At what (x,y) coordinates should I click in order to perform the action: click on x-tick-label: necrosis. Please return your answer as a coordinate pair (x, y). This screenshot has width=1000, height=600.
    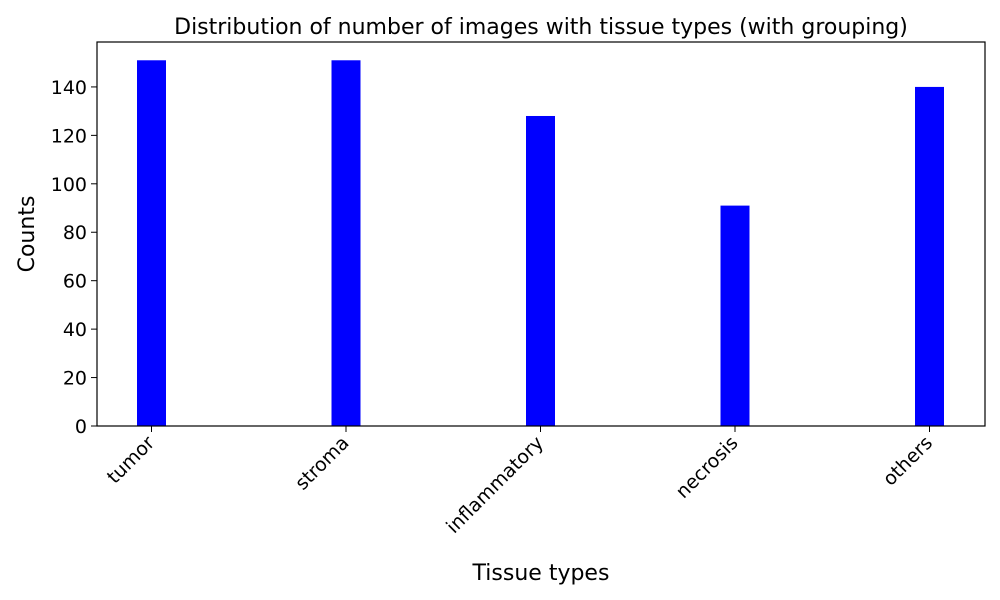
    Looking at the image, I should click on (707, 467).